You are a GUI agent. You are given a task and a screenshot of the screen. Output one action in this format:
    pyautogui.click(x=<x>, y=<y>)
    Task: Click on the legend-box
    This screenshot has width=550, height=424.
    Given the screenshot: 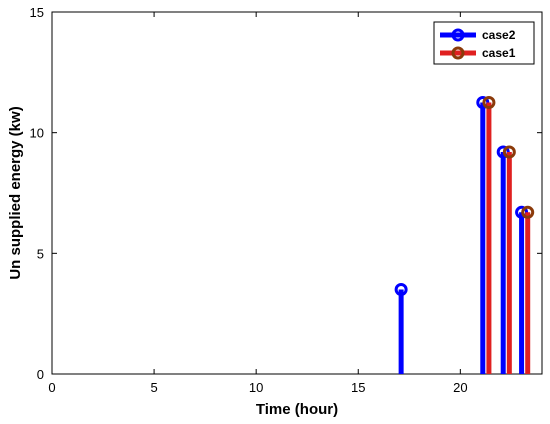 What is the action you would take?
    pyautogui.click(x=484, y=43)
    